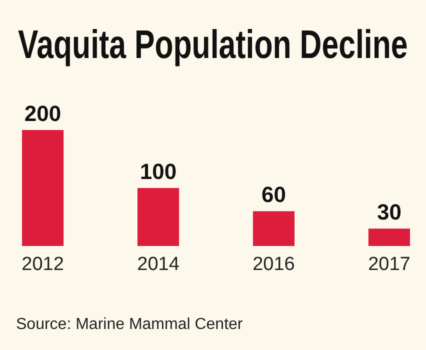 The width and height of the screenshot is (426, 350). I want to click on data-label: 60, so click(273, 195).